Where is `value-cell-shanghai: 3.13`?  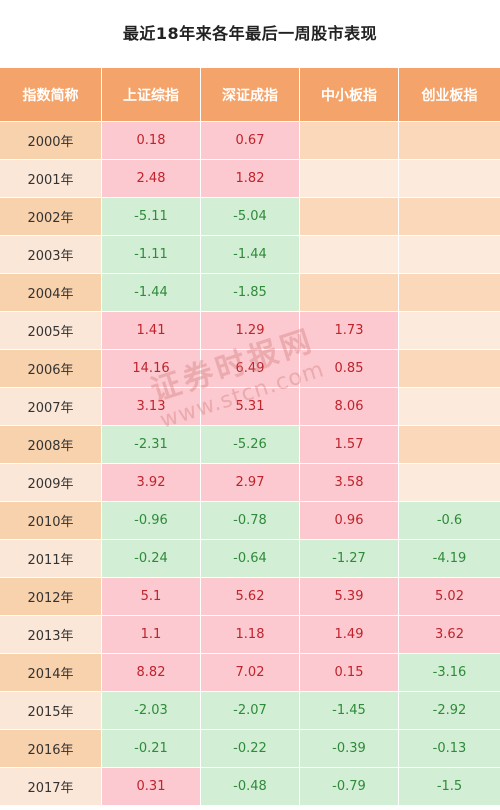
value-cell-shanghai: 3.13 is located at coordinates (151, 406).